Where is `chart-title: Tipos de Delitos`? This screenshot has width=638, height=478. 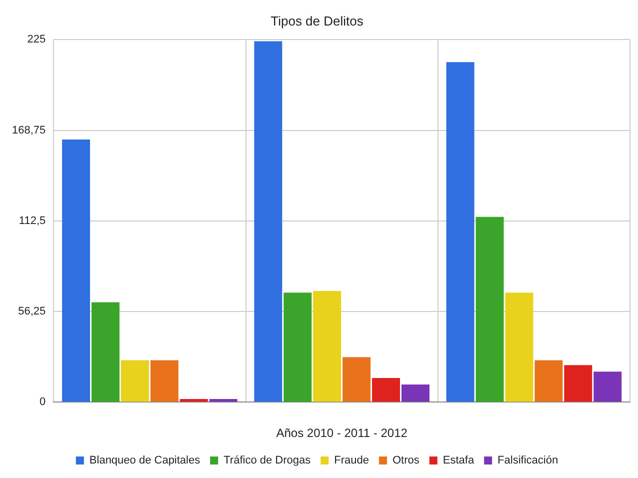
chart-title: Tipos de Delitos is located at coordinates (317, 20).